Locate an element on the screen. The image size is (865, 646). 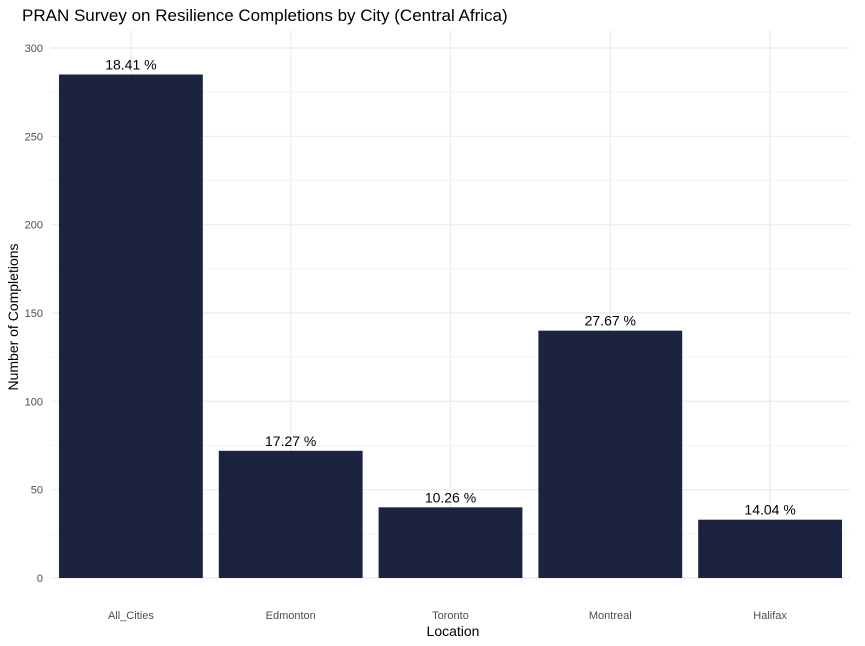
y-tick-label: 150 is located at coordinates (34, 314).